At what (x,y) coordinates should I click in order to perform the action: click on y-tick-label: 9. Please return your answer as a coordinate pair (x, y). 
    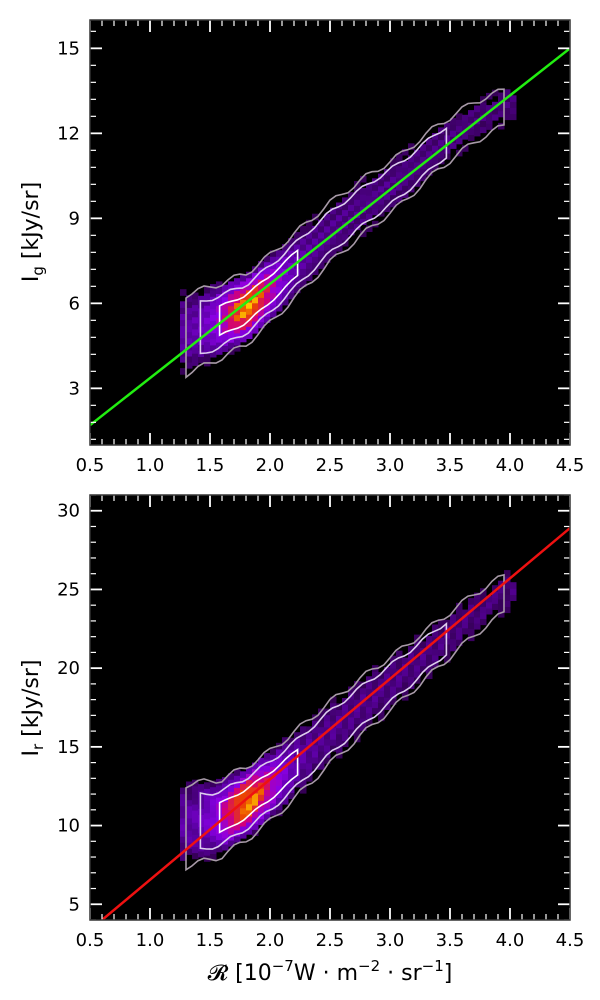
    Looking at the image, I should click on (74, 218).